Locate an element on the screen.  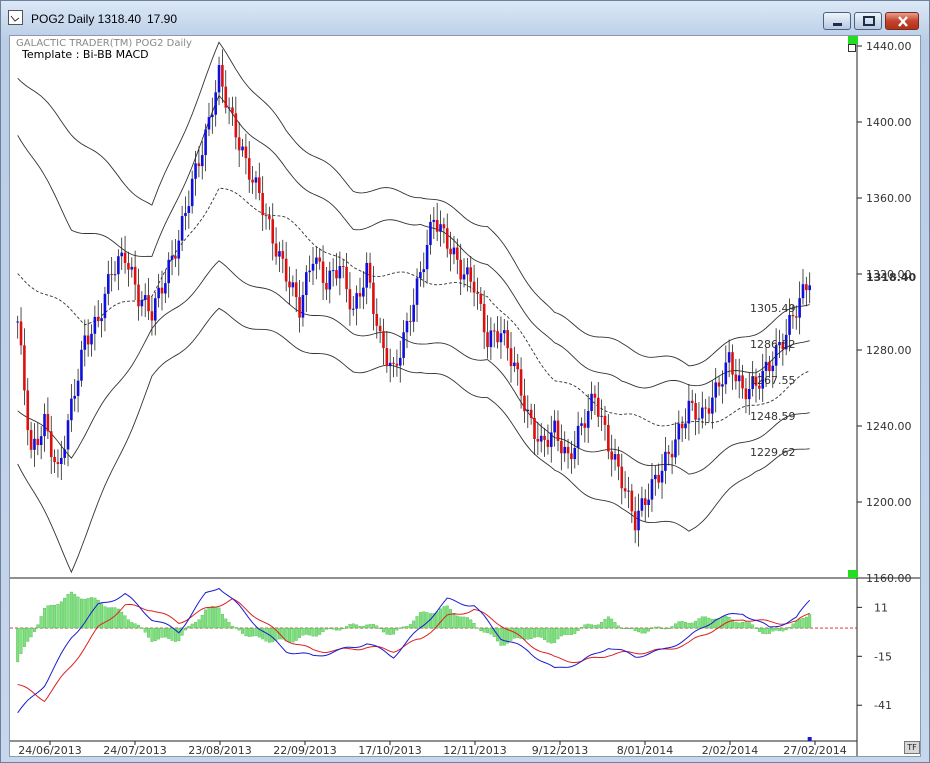
maximize-button is located at coordinates (868, 21).